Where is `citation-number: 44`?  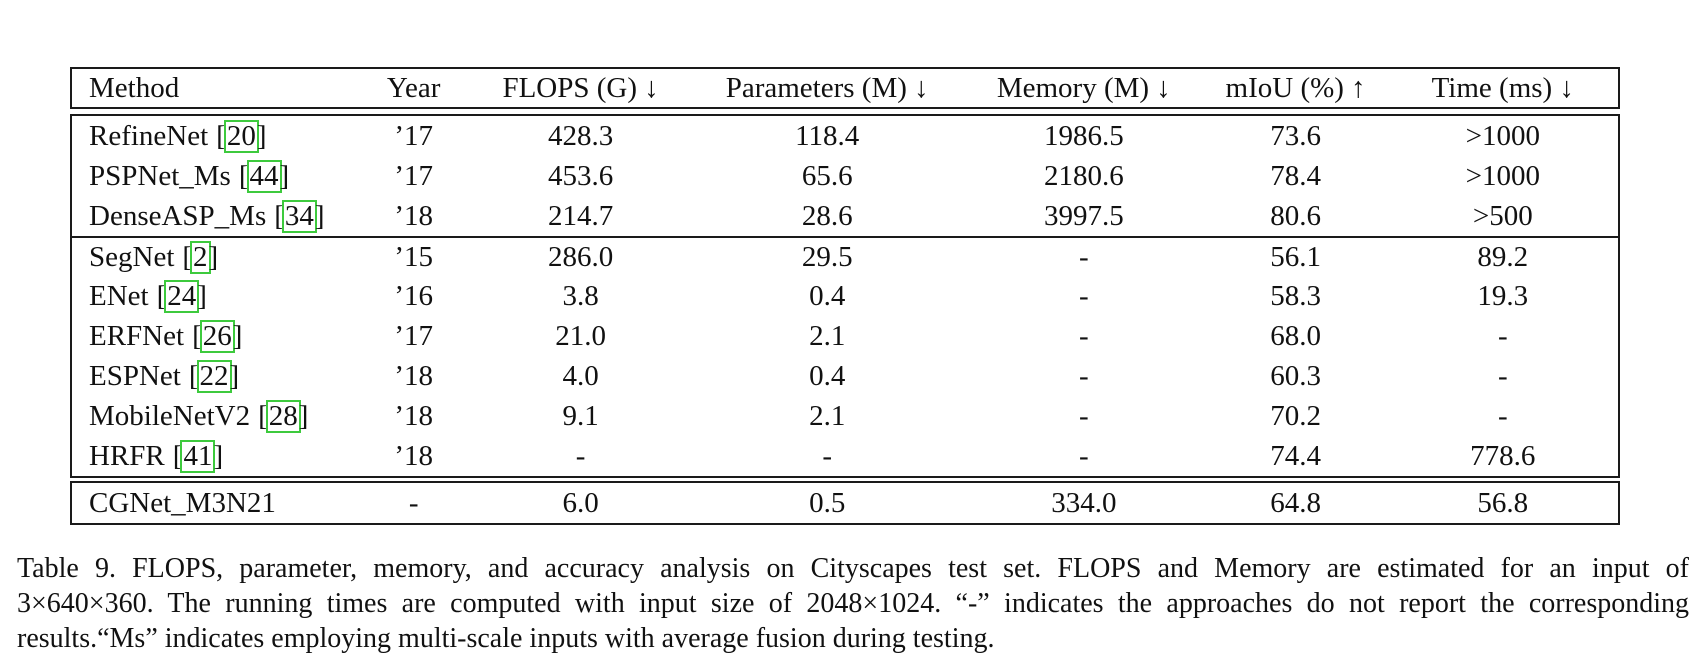
citation-number: 44 is located at coordinates (264, 176).